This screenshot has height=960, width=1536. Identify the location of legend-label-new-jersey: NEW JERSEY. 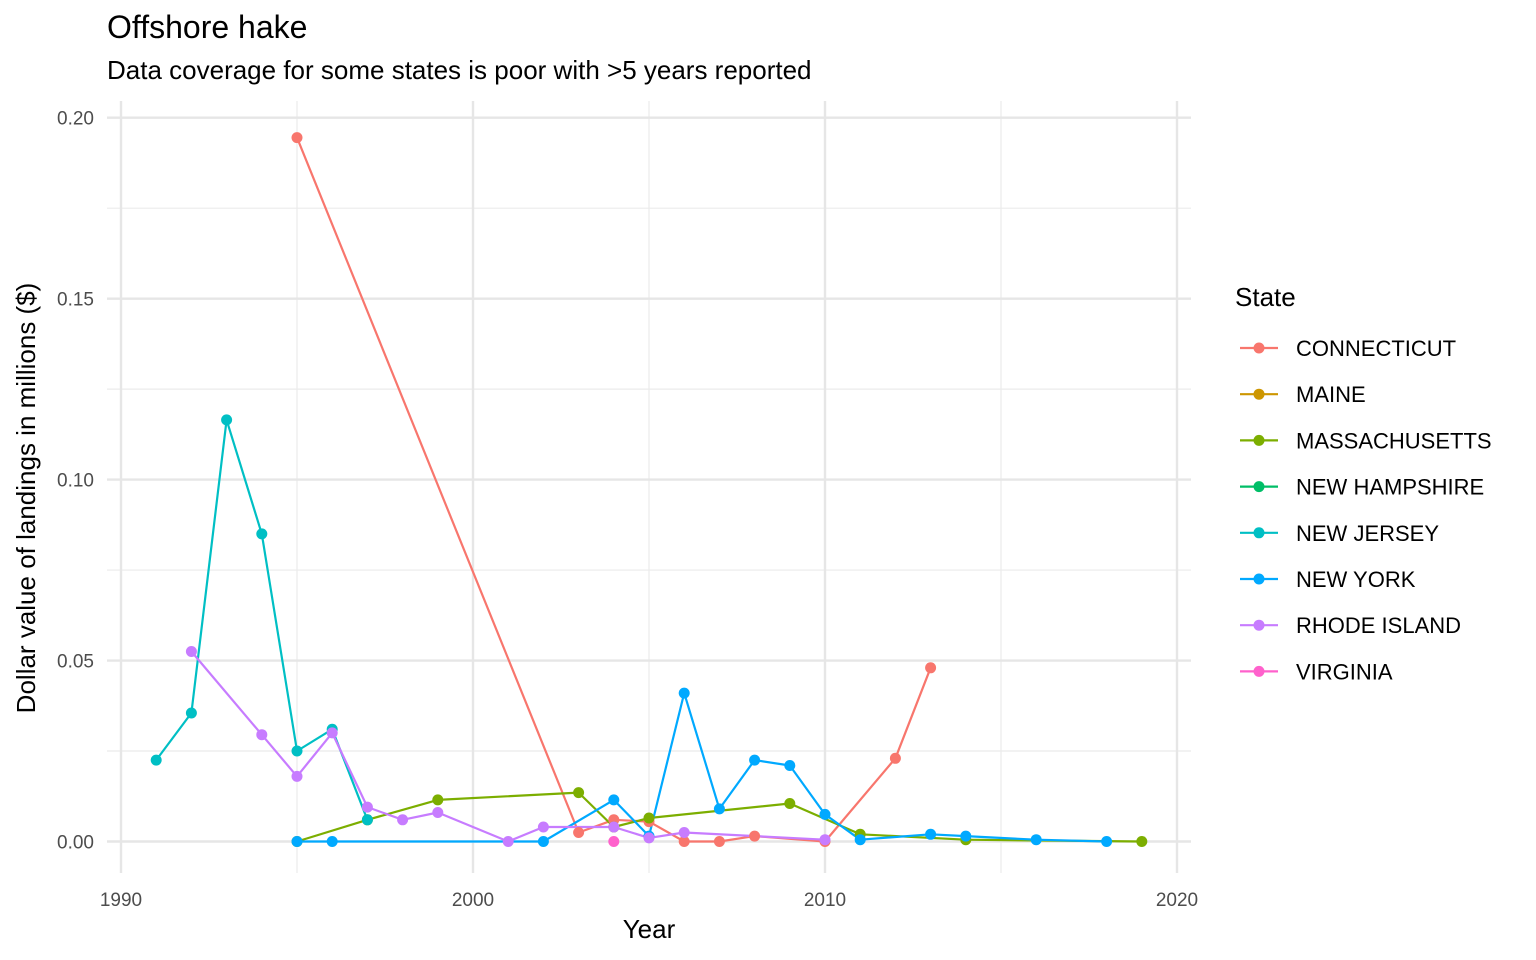
(1367, 533).